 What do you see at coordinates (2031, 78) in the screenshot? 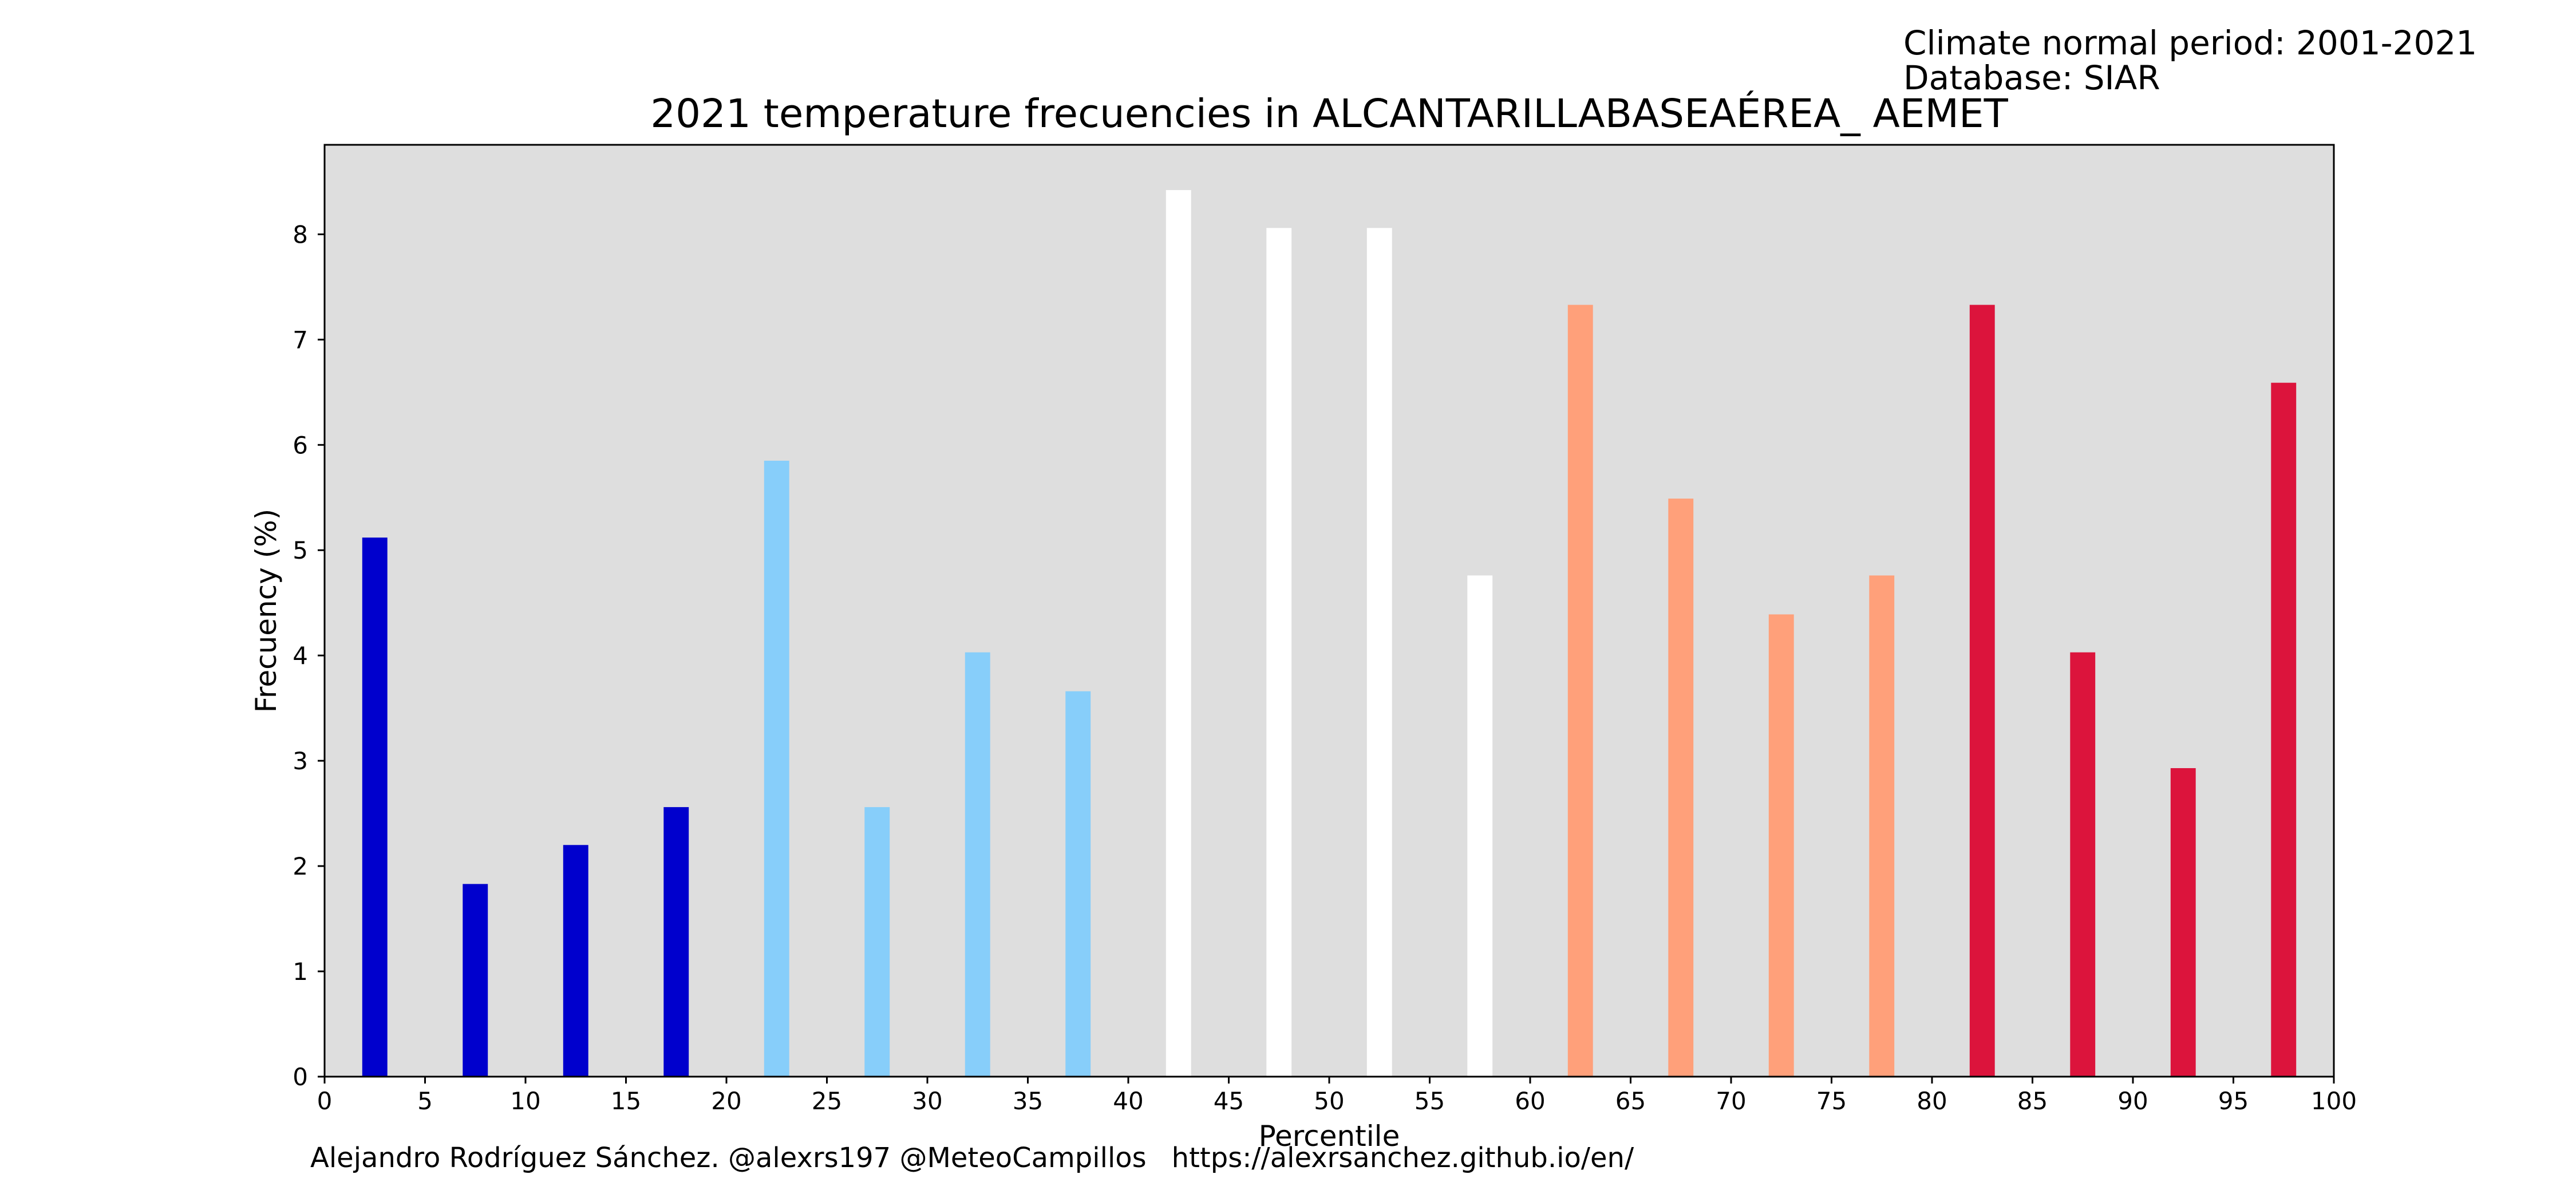
I see `database-label: Database: SIAR` at bounding box center [2031, 78].